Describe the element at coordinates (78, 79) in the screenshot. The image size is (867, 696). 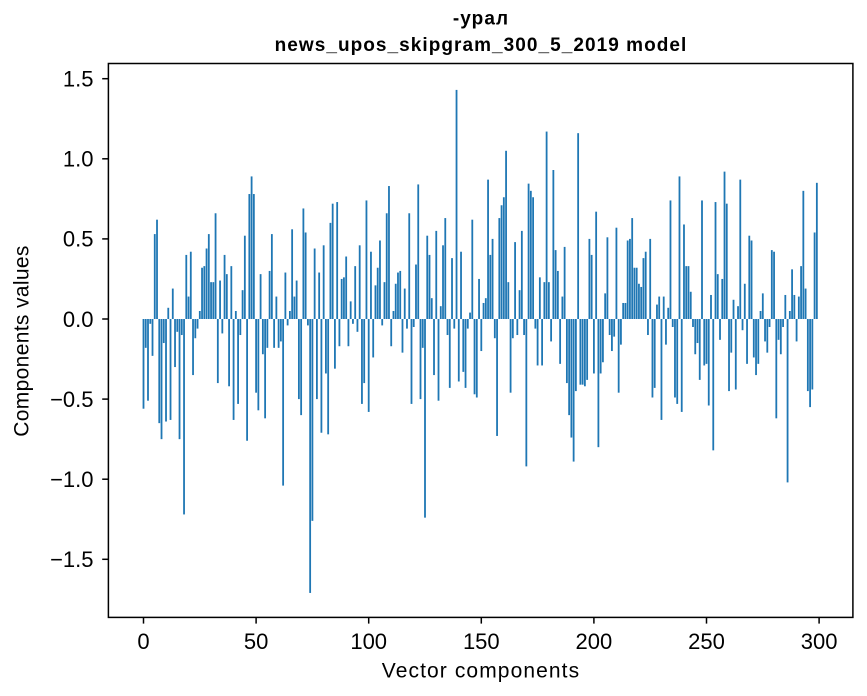
I see `svg-text: 1.5` at that location.